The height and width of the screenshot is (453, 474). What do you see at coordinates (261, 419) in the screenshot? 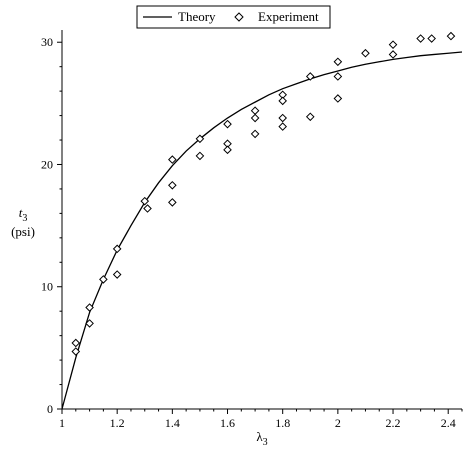
I see `x-axis-ticks: 1 1.2 1.4 1.6 1.8 2 2.2 2.4` at bounding box center [261, 419].